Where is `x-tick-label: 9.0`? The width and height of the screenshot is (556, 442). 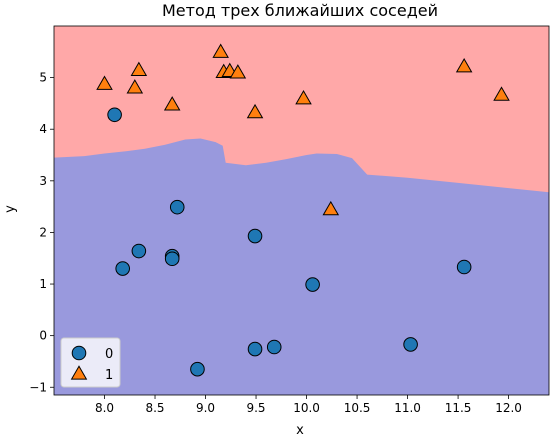 x-tick-label: 9.0 is located at coordinates (205, 408).